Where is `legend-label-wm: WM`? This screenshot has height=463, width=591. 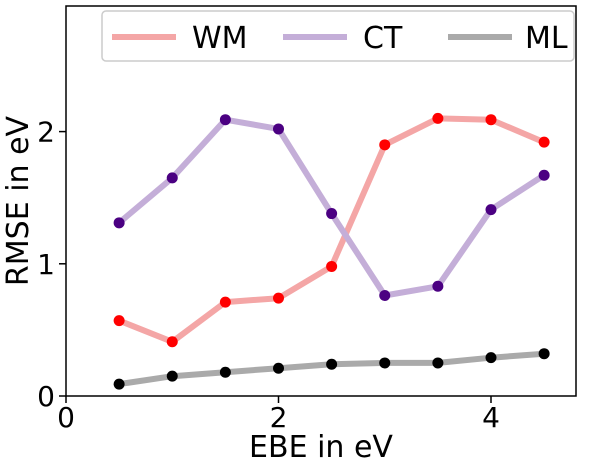 legend-label-wm: WM is located at coordinates (220, 38).